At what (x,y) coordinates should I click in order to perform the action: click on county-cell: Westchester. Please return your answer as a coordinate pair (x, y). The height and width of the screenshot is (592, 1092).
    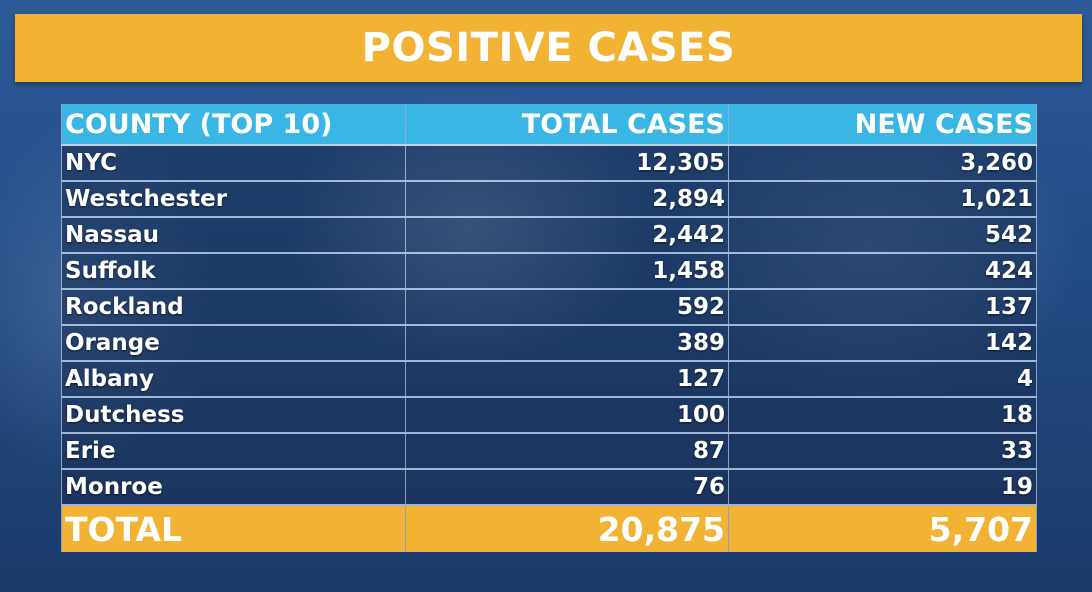
    Looking at the image, I should click on (233, 199).